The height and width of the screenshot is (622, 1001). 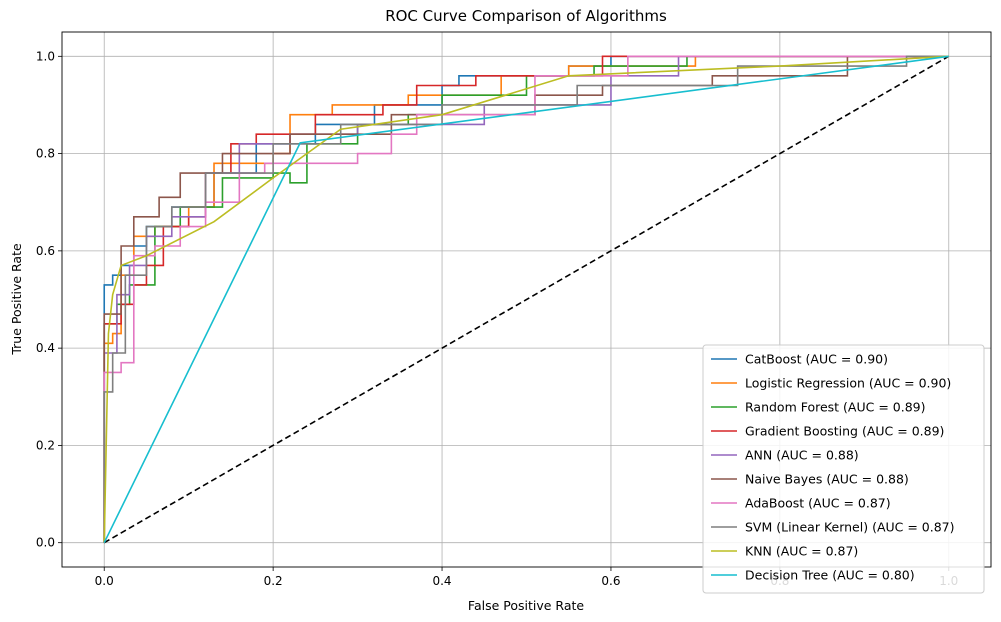 I want to click on x-tick-label: 0.6, so click(x=610, y=581).